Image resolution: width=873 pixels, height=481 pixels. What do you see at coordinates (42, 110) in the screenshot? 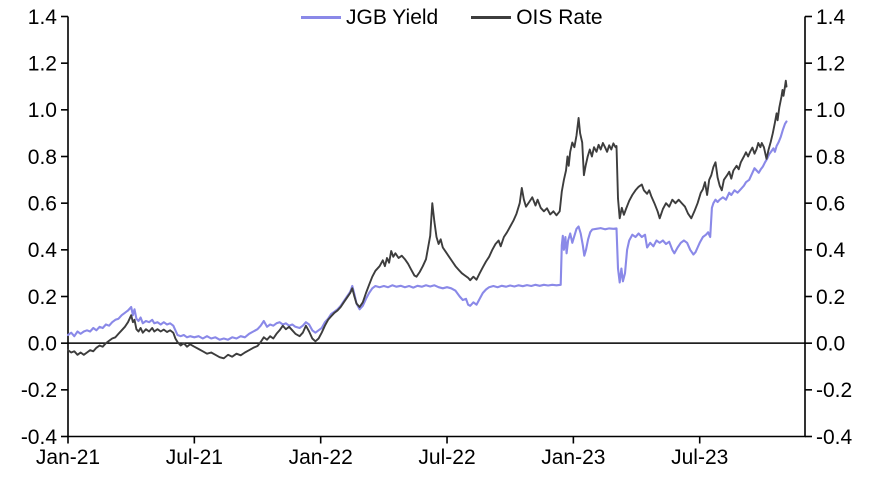
I see `y-axis-tick-label-left: 1.0` at bounding box center [42, 110].